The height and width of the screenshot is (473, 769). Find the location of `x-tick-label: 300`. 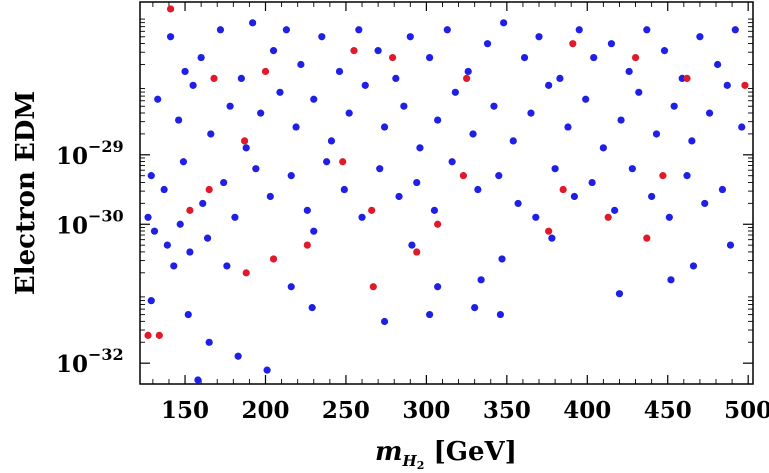

x-tick-label: 300 is located at coordinates (426, 410).